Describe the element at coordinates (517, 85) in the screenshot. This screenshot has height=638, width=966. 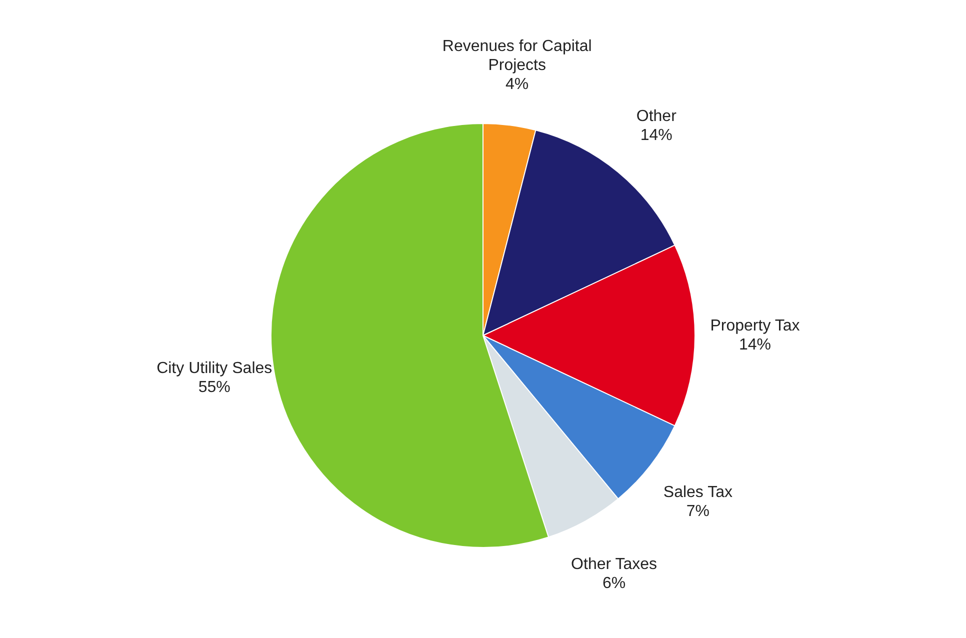
I see `data-label: 4%` at that location.